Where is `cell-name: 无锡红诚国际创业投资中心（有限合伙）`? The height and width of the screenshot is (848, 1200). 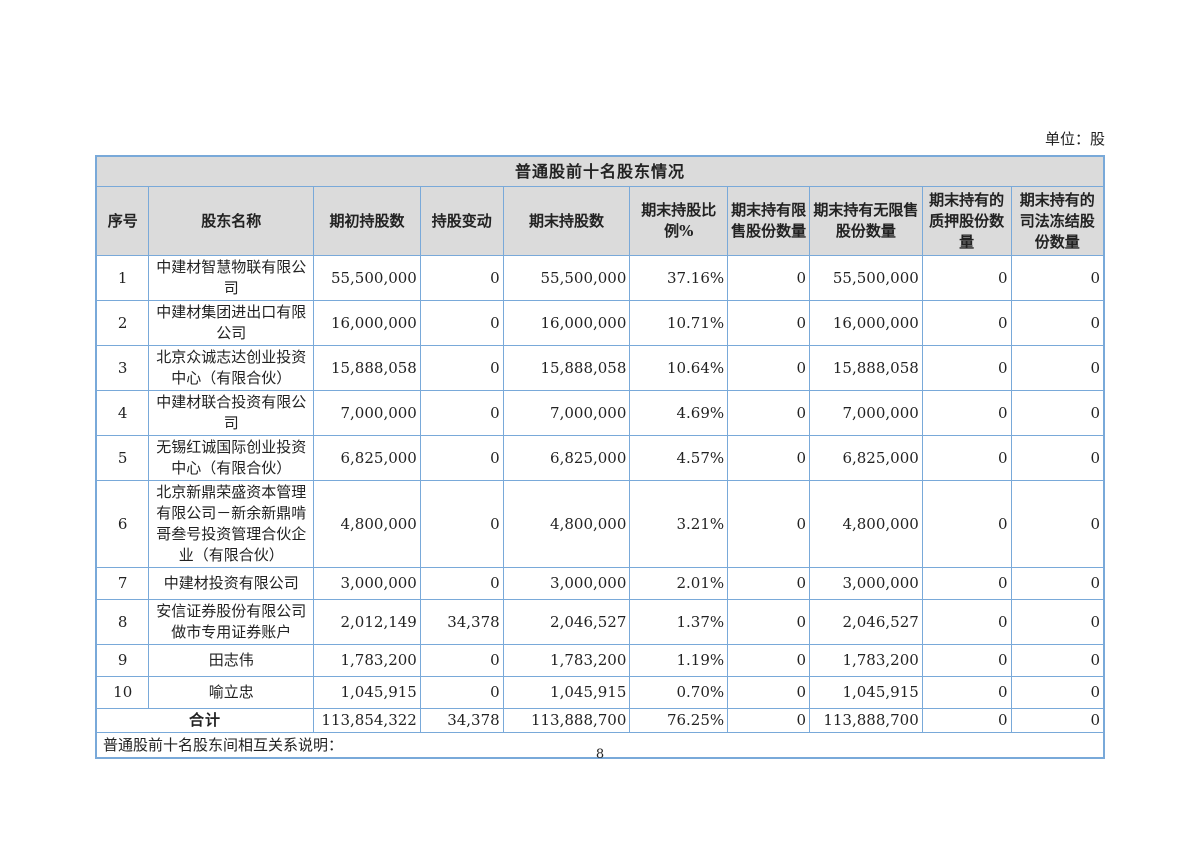
cell-name: 无锡红诚国际创业投资中心（有限合伙） is located at coordinates (231, 458).